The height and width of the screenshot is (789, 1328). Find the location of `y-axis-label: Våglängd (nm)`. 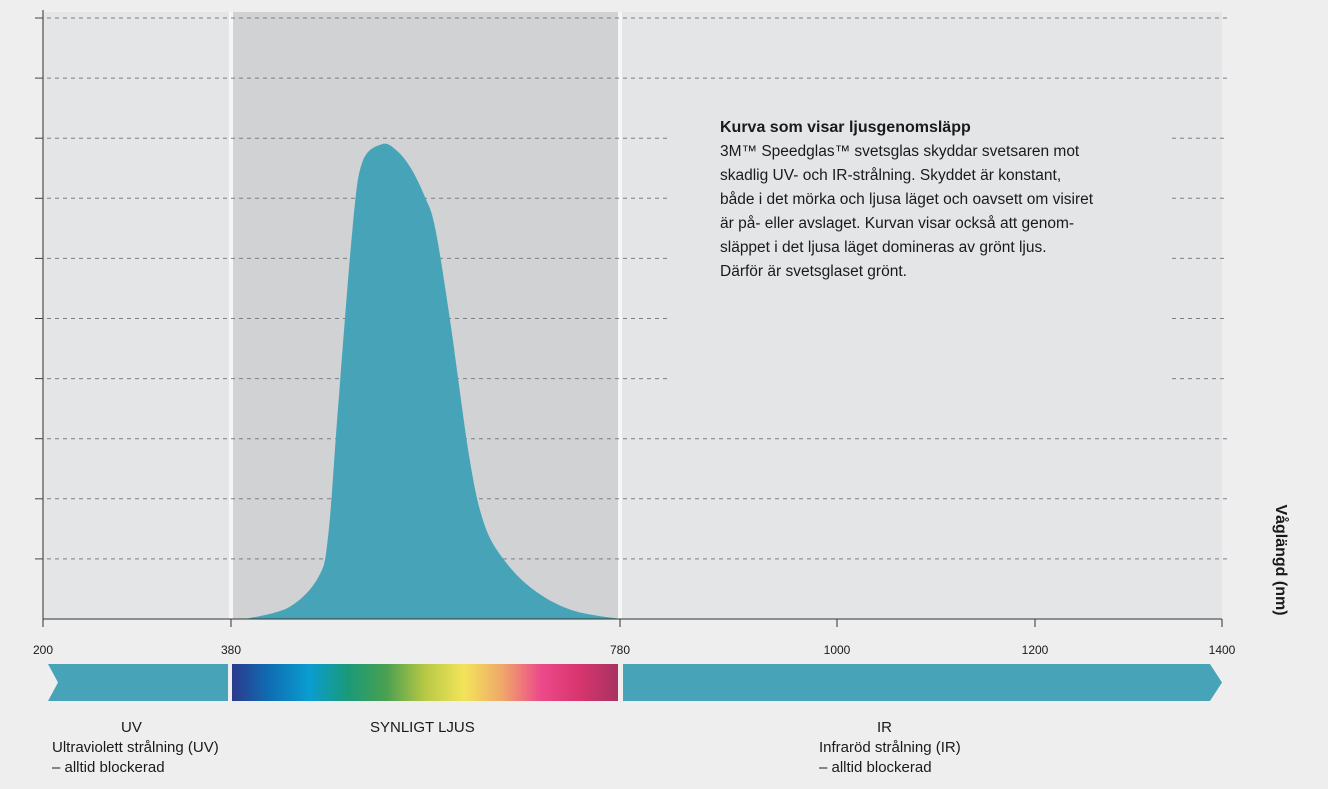

y-axis-label: Våglängd (nm) is located at coordinates (1280, 560).